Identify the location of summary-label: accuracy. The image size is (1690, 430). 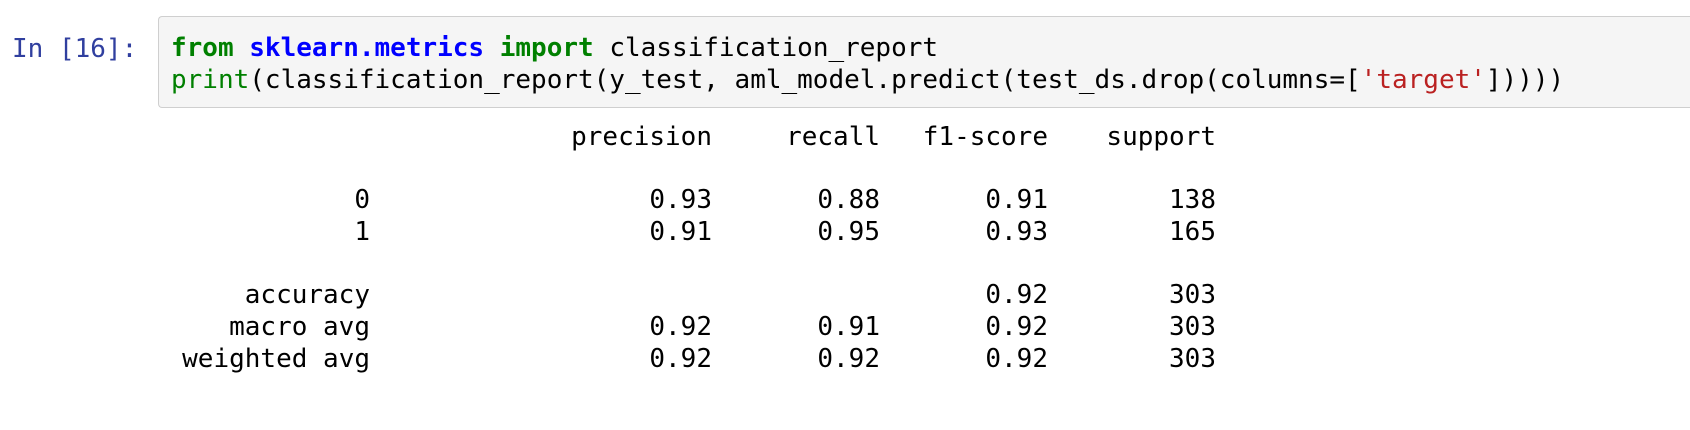
(307, 295).